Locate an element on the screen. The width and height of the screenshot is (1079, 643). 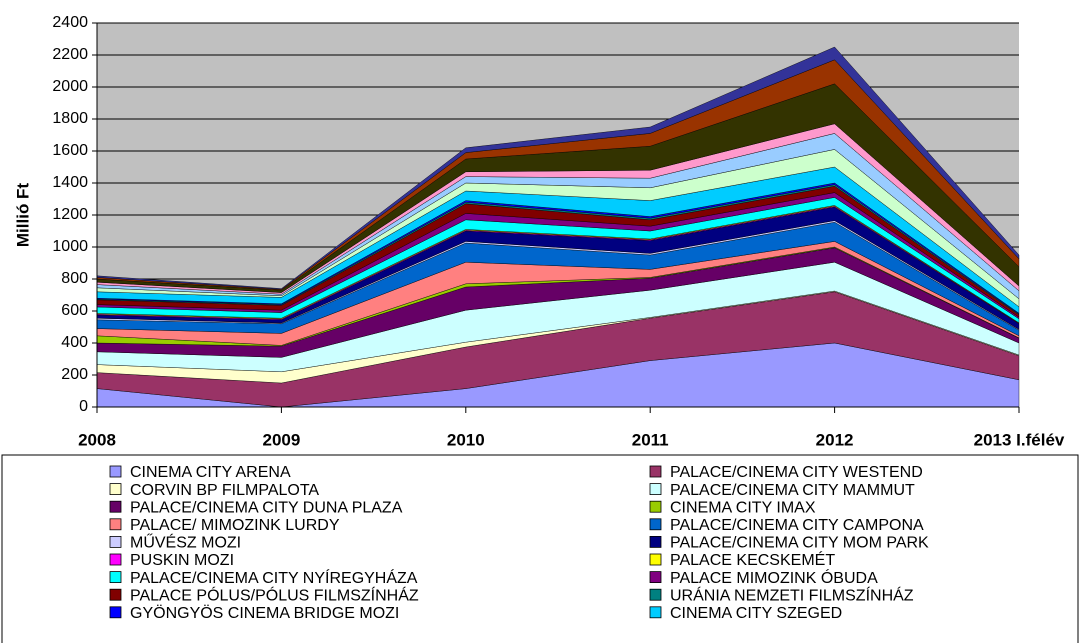
legend-label: PALACE/CINEMA CITY MOM PARK is located at coordinates (799, 543).